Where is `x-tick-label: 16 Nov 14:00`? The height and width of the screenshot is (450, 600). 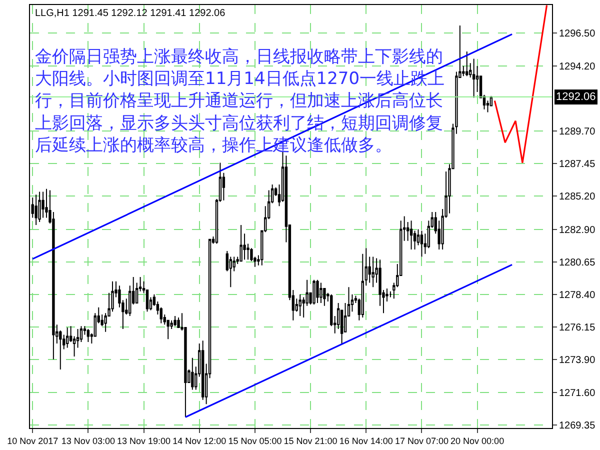 x-tick-label: 16 Nov 14:00 is located at coordinates (366, 441).